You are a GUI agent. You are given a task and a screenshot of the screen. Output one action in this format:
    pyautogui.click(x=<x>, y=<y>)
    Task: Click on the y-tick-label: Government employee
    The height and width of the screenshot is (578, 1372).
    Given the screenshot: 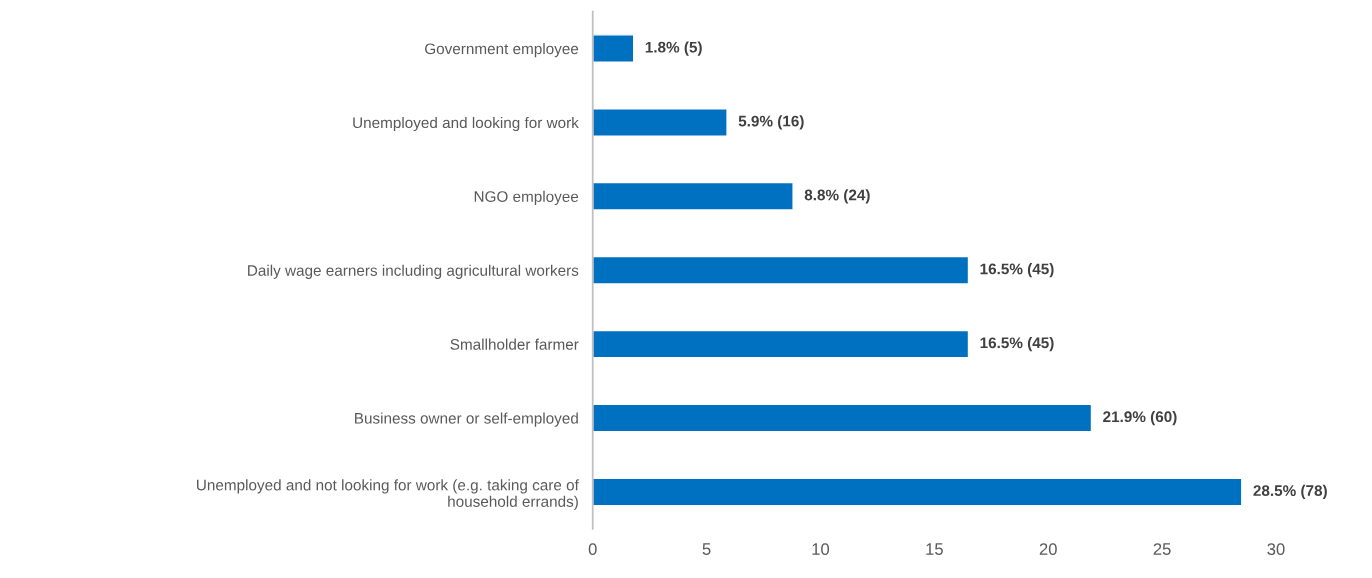 What is the action you would take?
    pyautogui.click(x=502, y=50)
    